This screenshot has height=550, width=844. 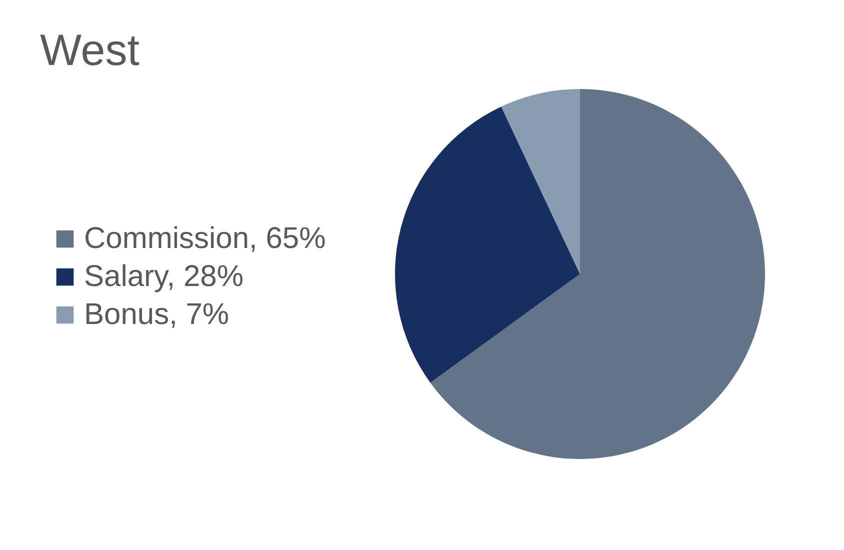 I want to click on legend-label: Salary, 28%, so click(x=164, y=276).